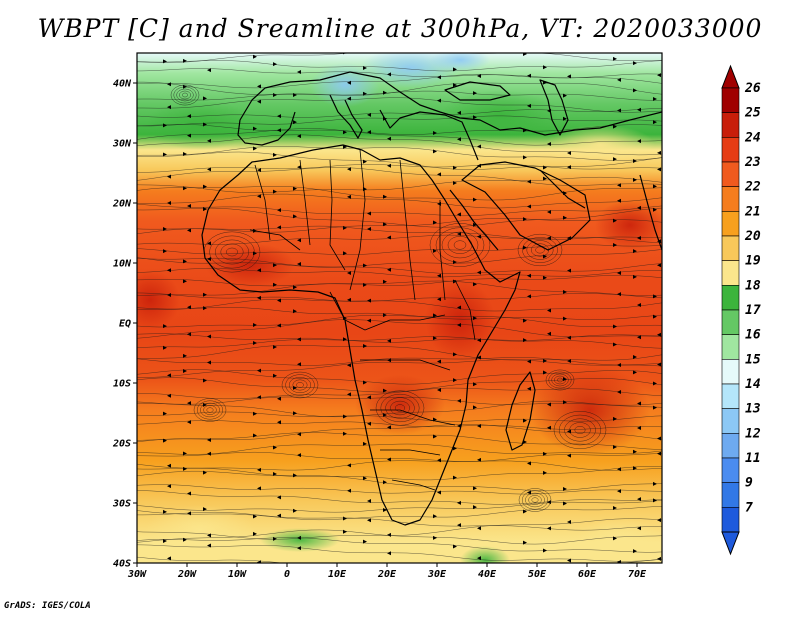  What do you see at coordinates (520, 411) in the screenshot?
I see `madagascar-coastline` at bounding box center [520, 411].